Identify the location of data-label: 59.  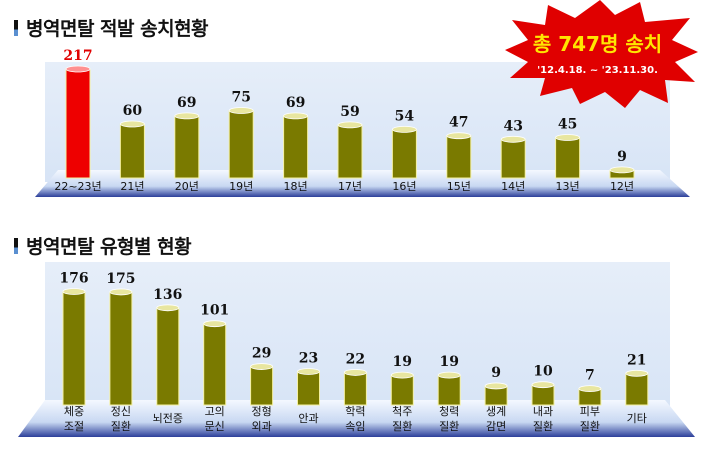
(349, 112).